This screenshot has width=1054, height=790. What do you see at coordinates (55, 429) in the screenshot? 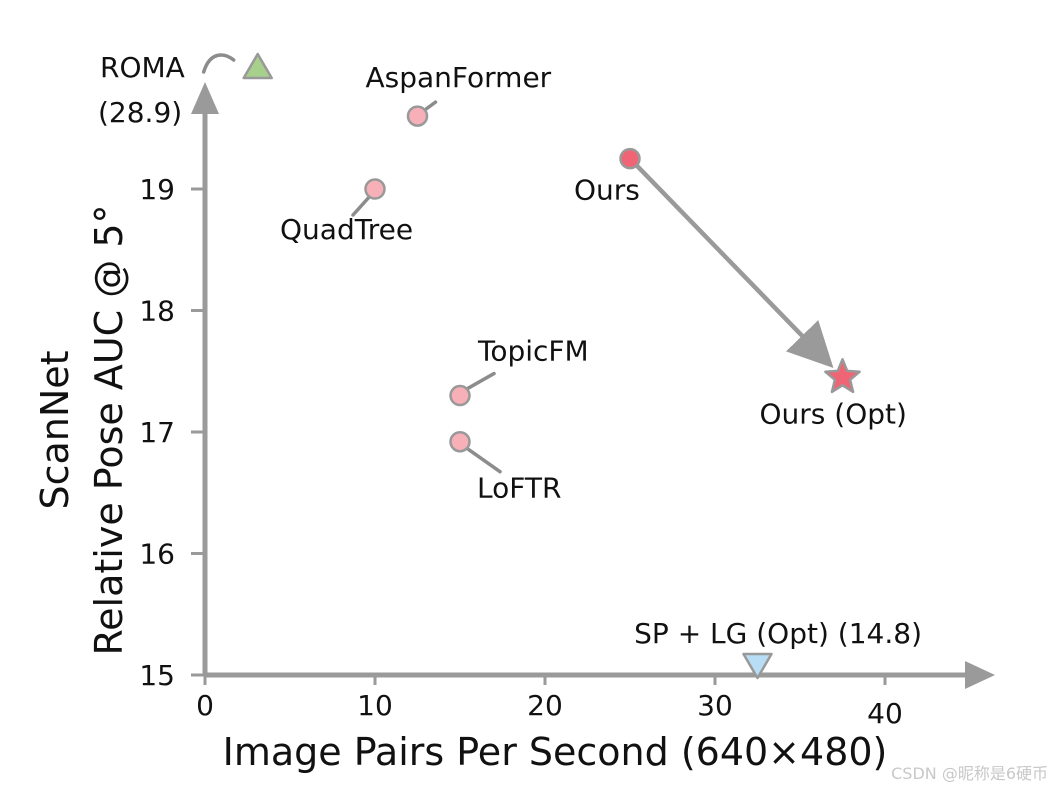
I see `y-axis-title-line-1: ScanNet` at bounding box center [55, 429].